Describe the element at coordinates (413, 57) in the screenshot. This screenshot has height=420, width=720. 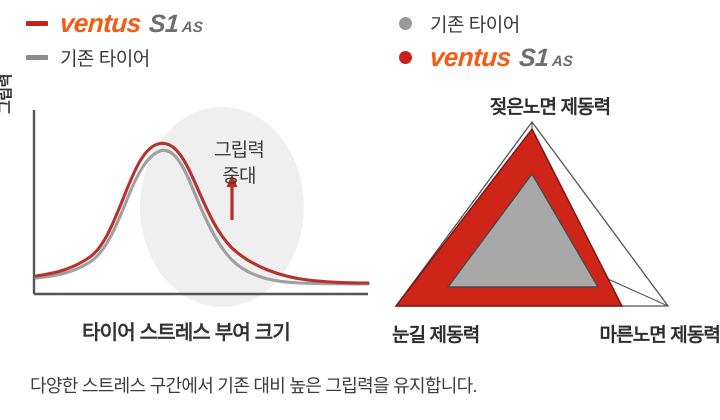
I see `legend-marker-dot-red` at that location.